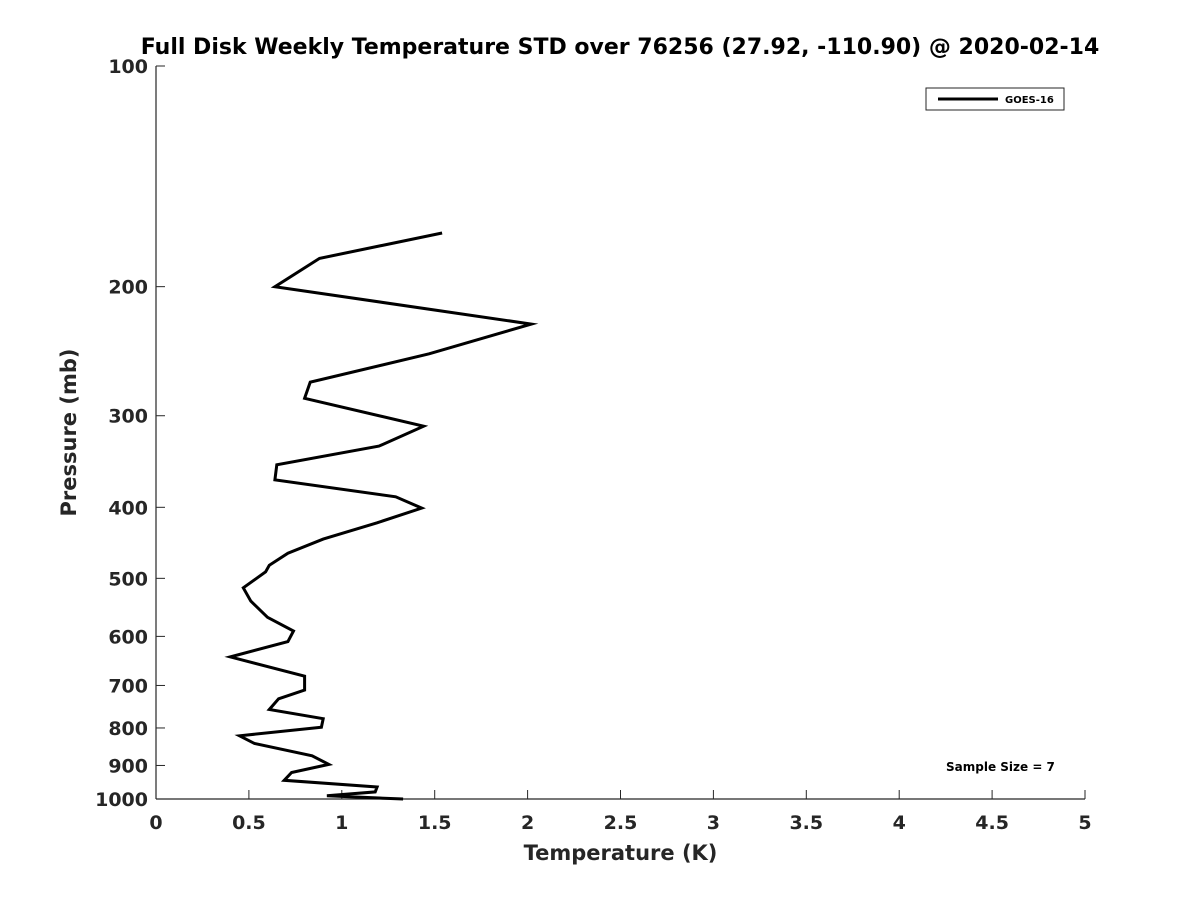 This screenshot has width=1200, height=900. I want to click on y-tick-label: 200, so click(128, 288).